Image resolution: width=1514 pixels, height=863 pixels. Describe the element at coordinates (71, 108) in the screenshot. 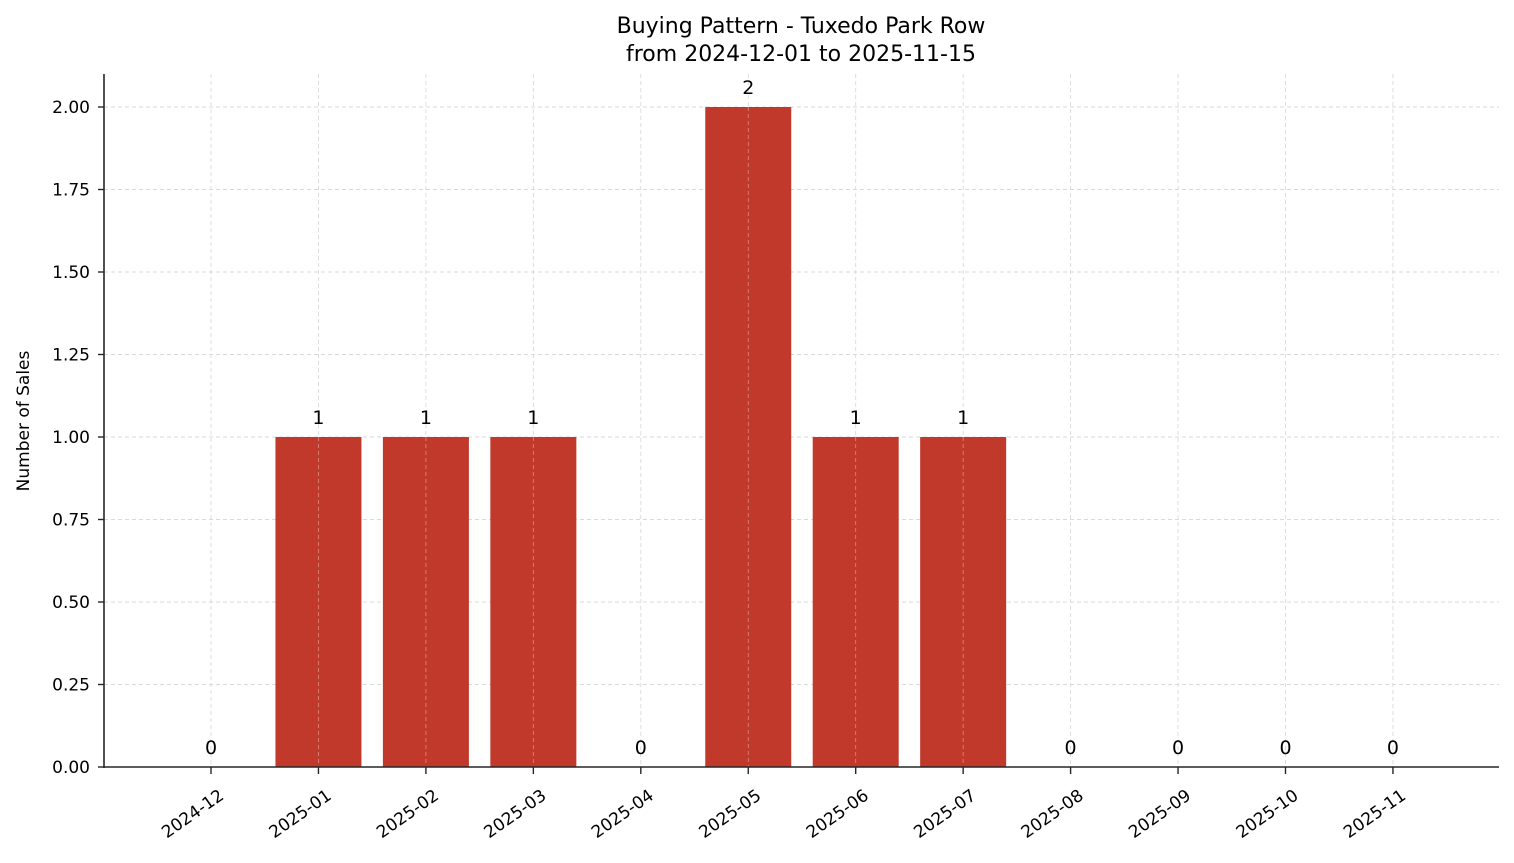

I see `y-tick-label: 2.00` at that location.